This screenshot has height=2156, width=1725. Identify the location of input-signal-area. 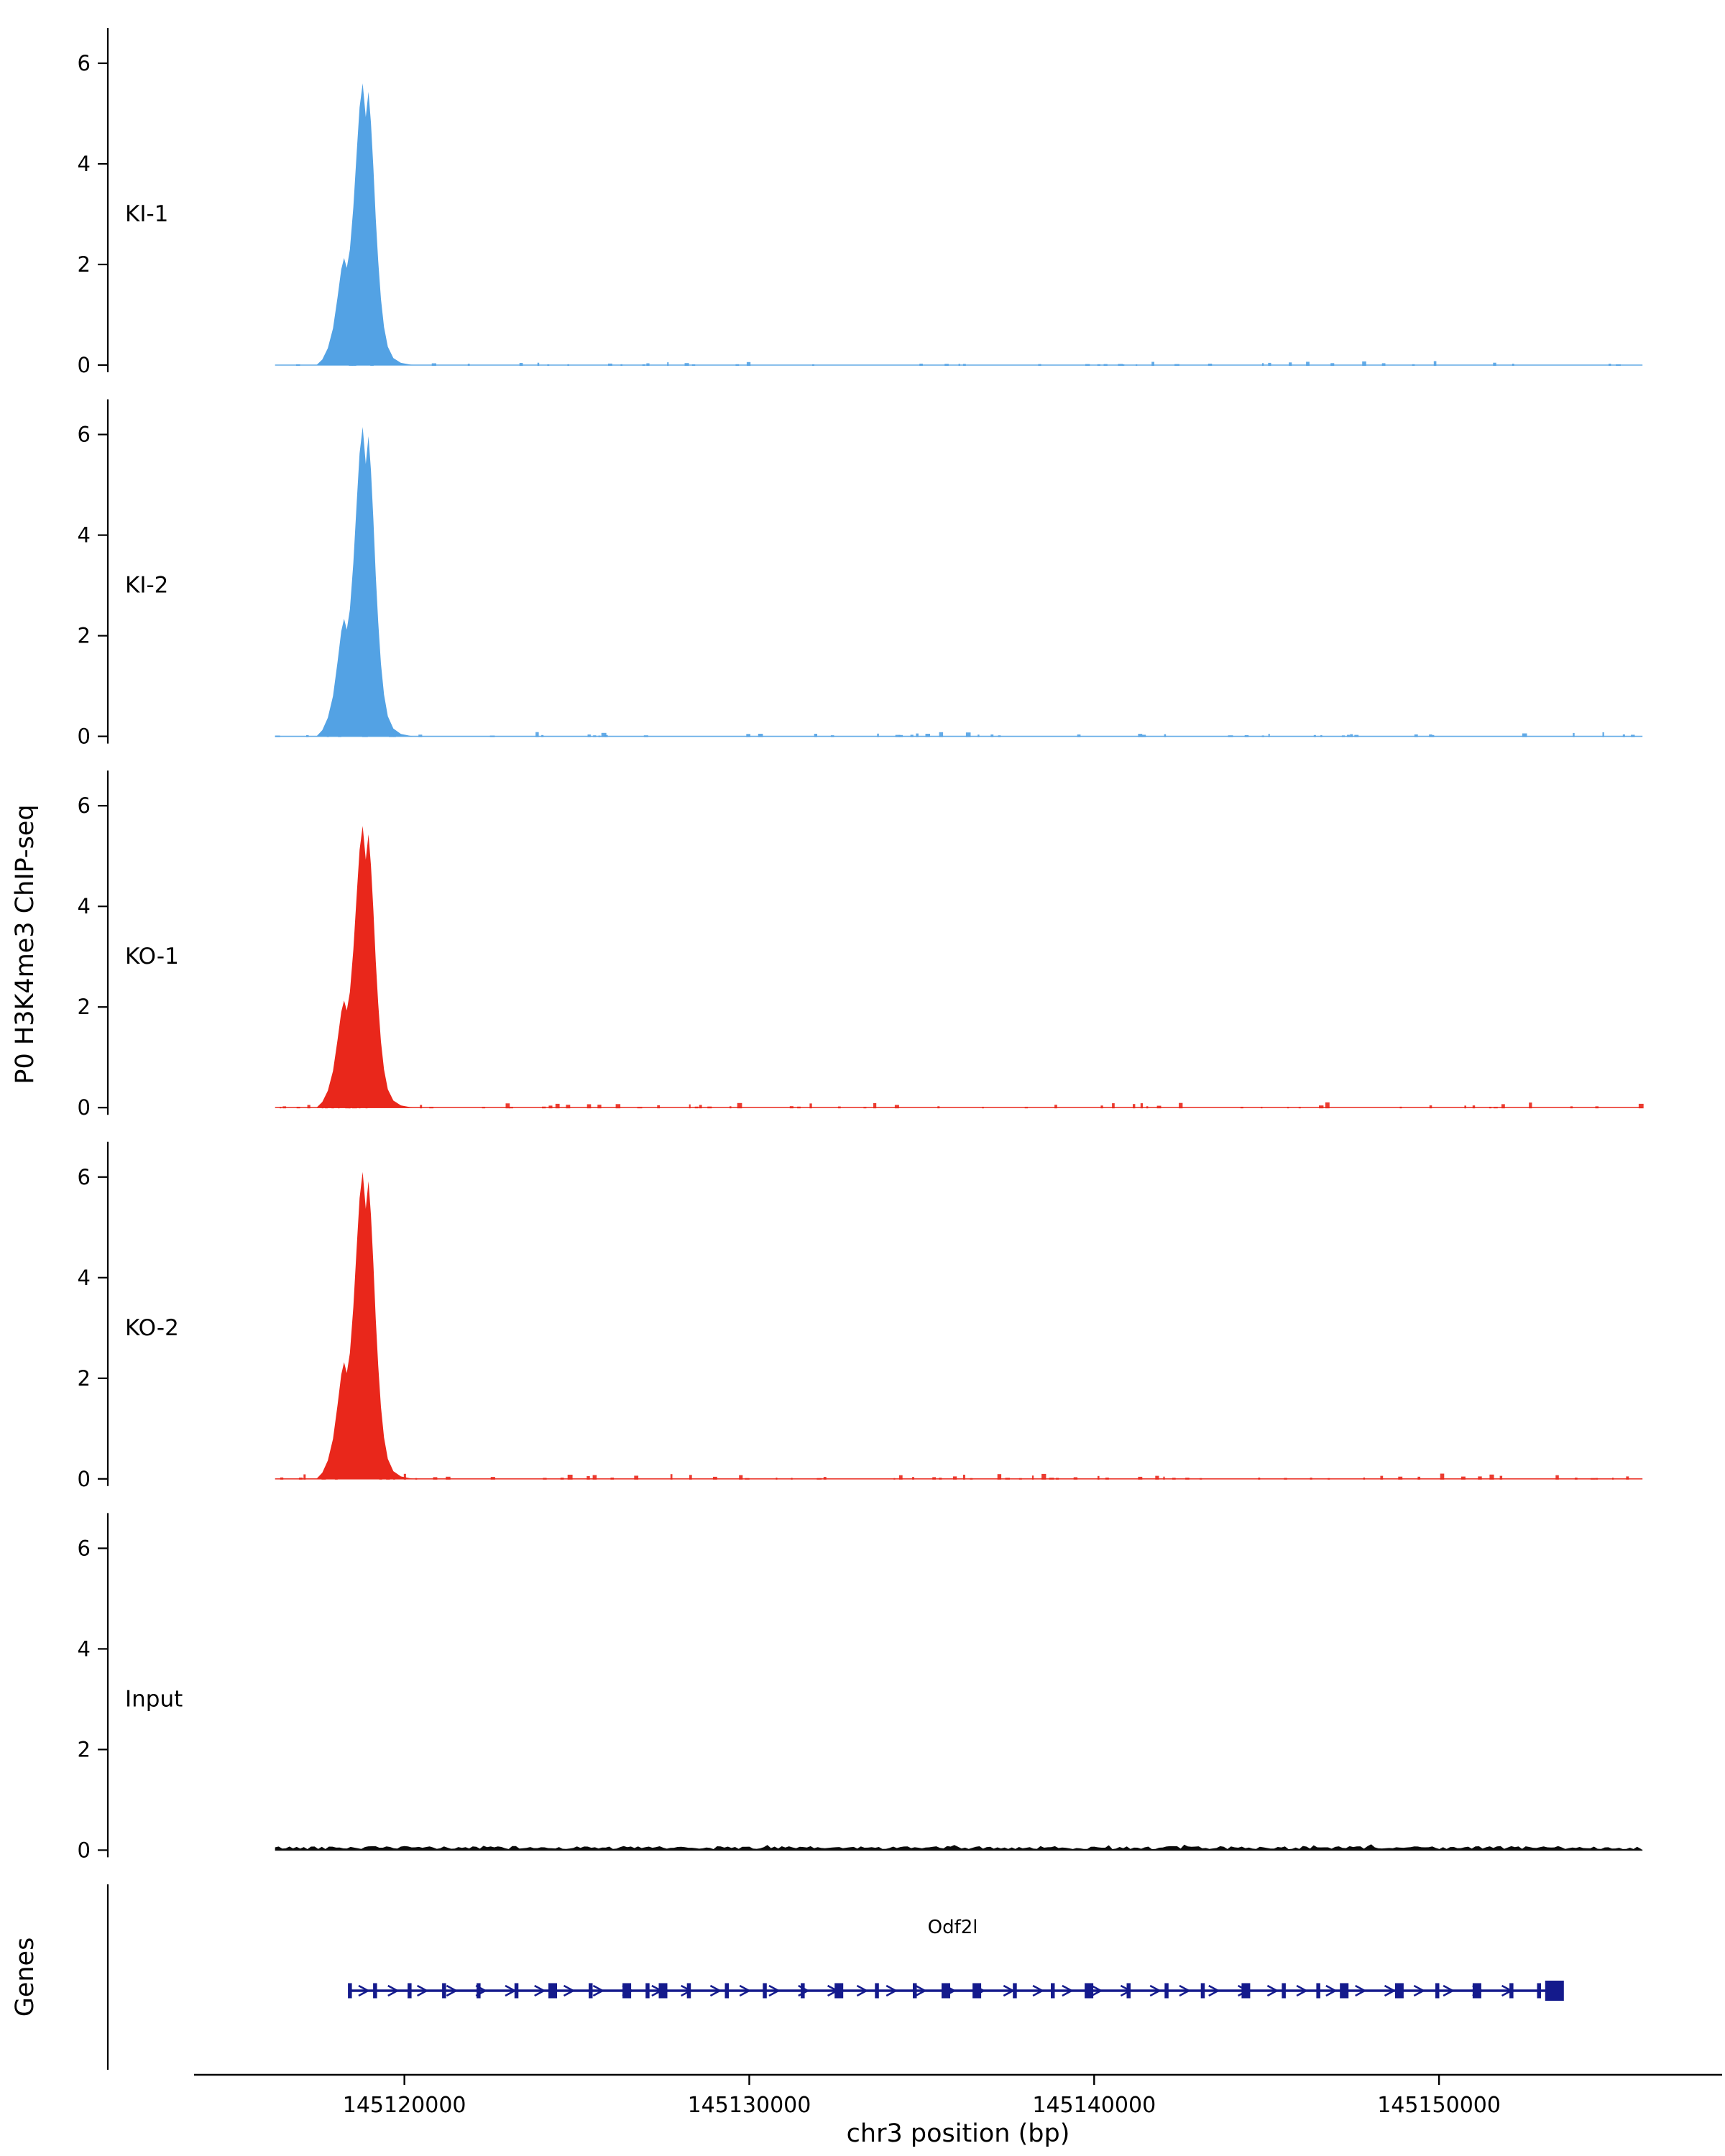
(959, 1847).